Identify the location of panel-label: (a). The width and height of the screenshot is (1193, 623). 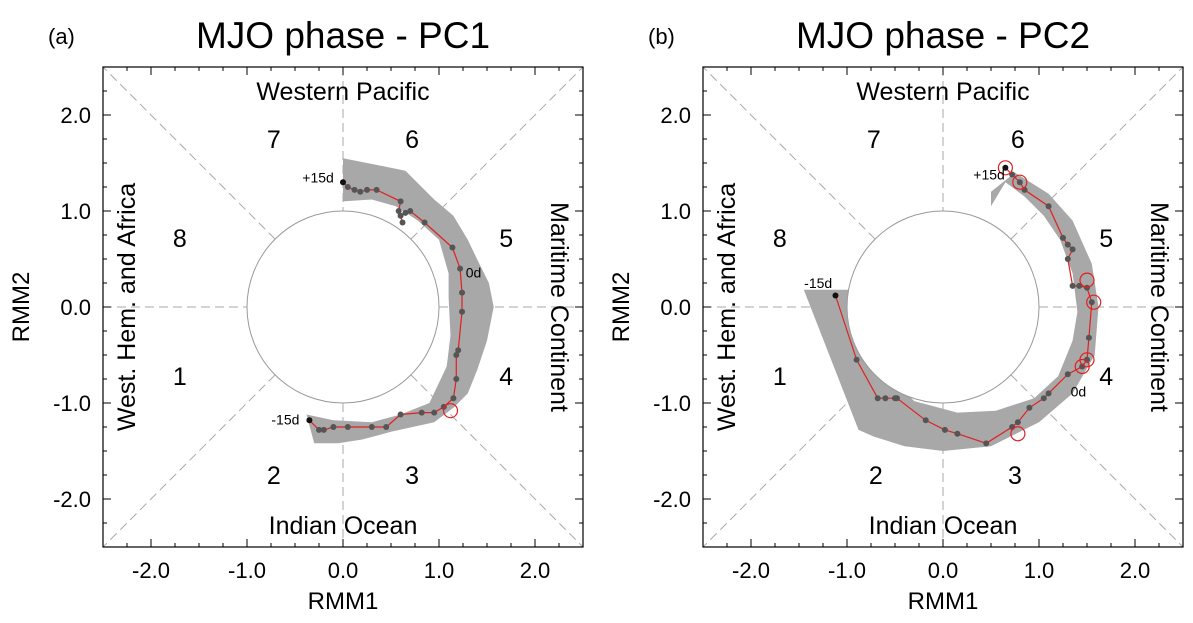
(61, 36).